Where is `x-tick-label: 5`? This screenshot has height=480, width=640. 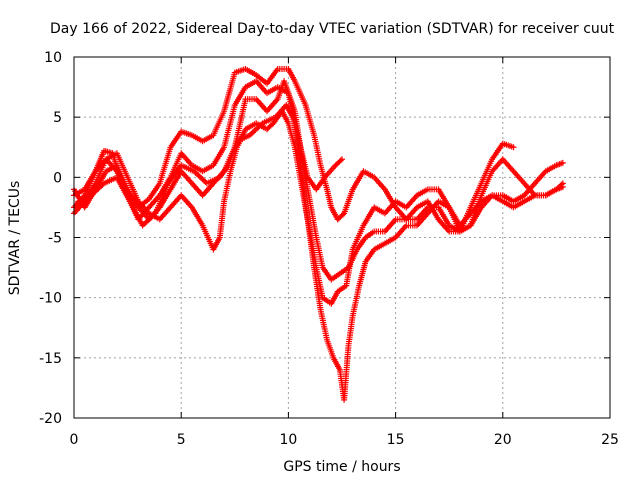
x-tick-label: 5 is located at coordinates (181, 440).